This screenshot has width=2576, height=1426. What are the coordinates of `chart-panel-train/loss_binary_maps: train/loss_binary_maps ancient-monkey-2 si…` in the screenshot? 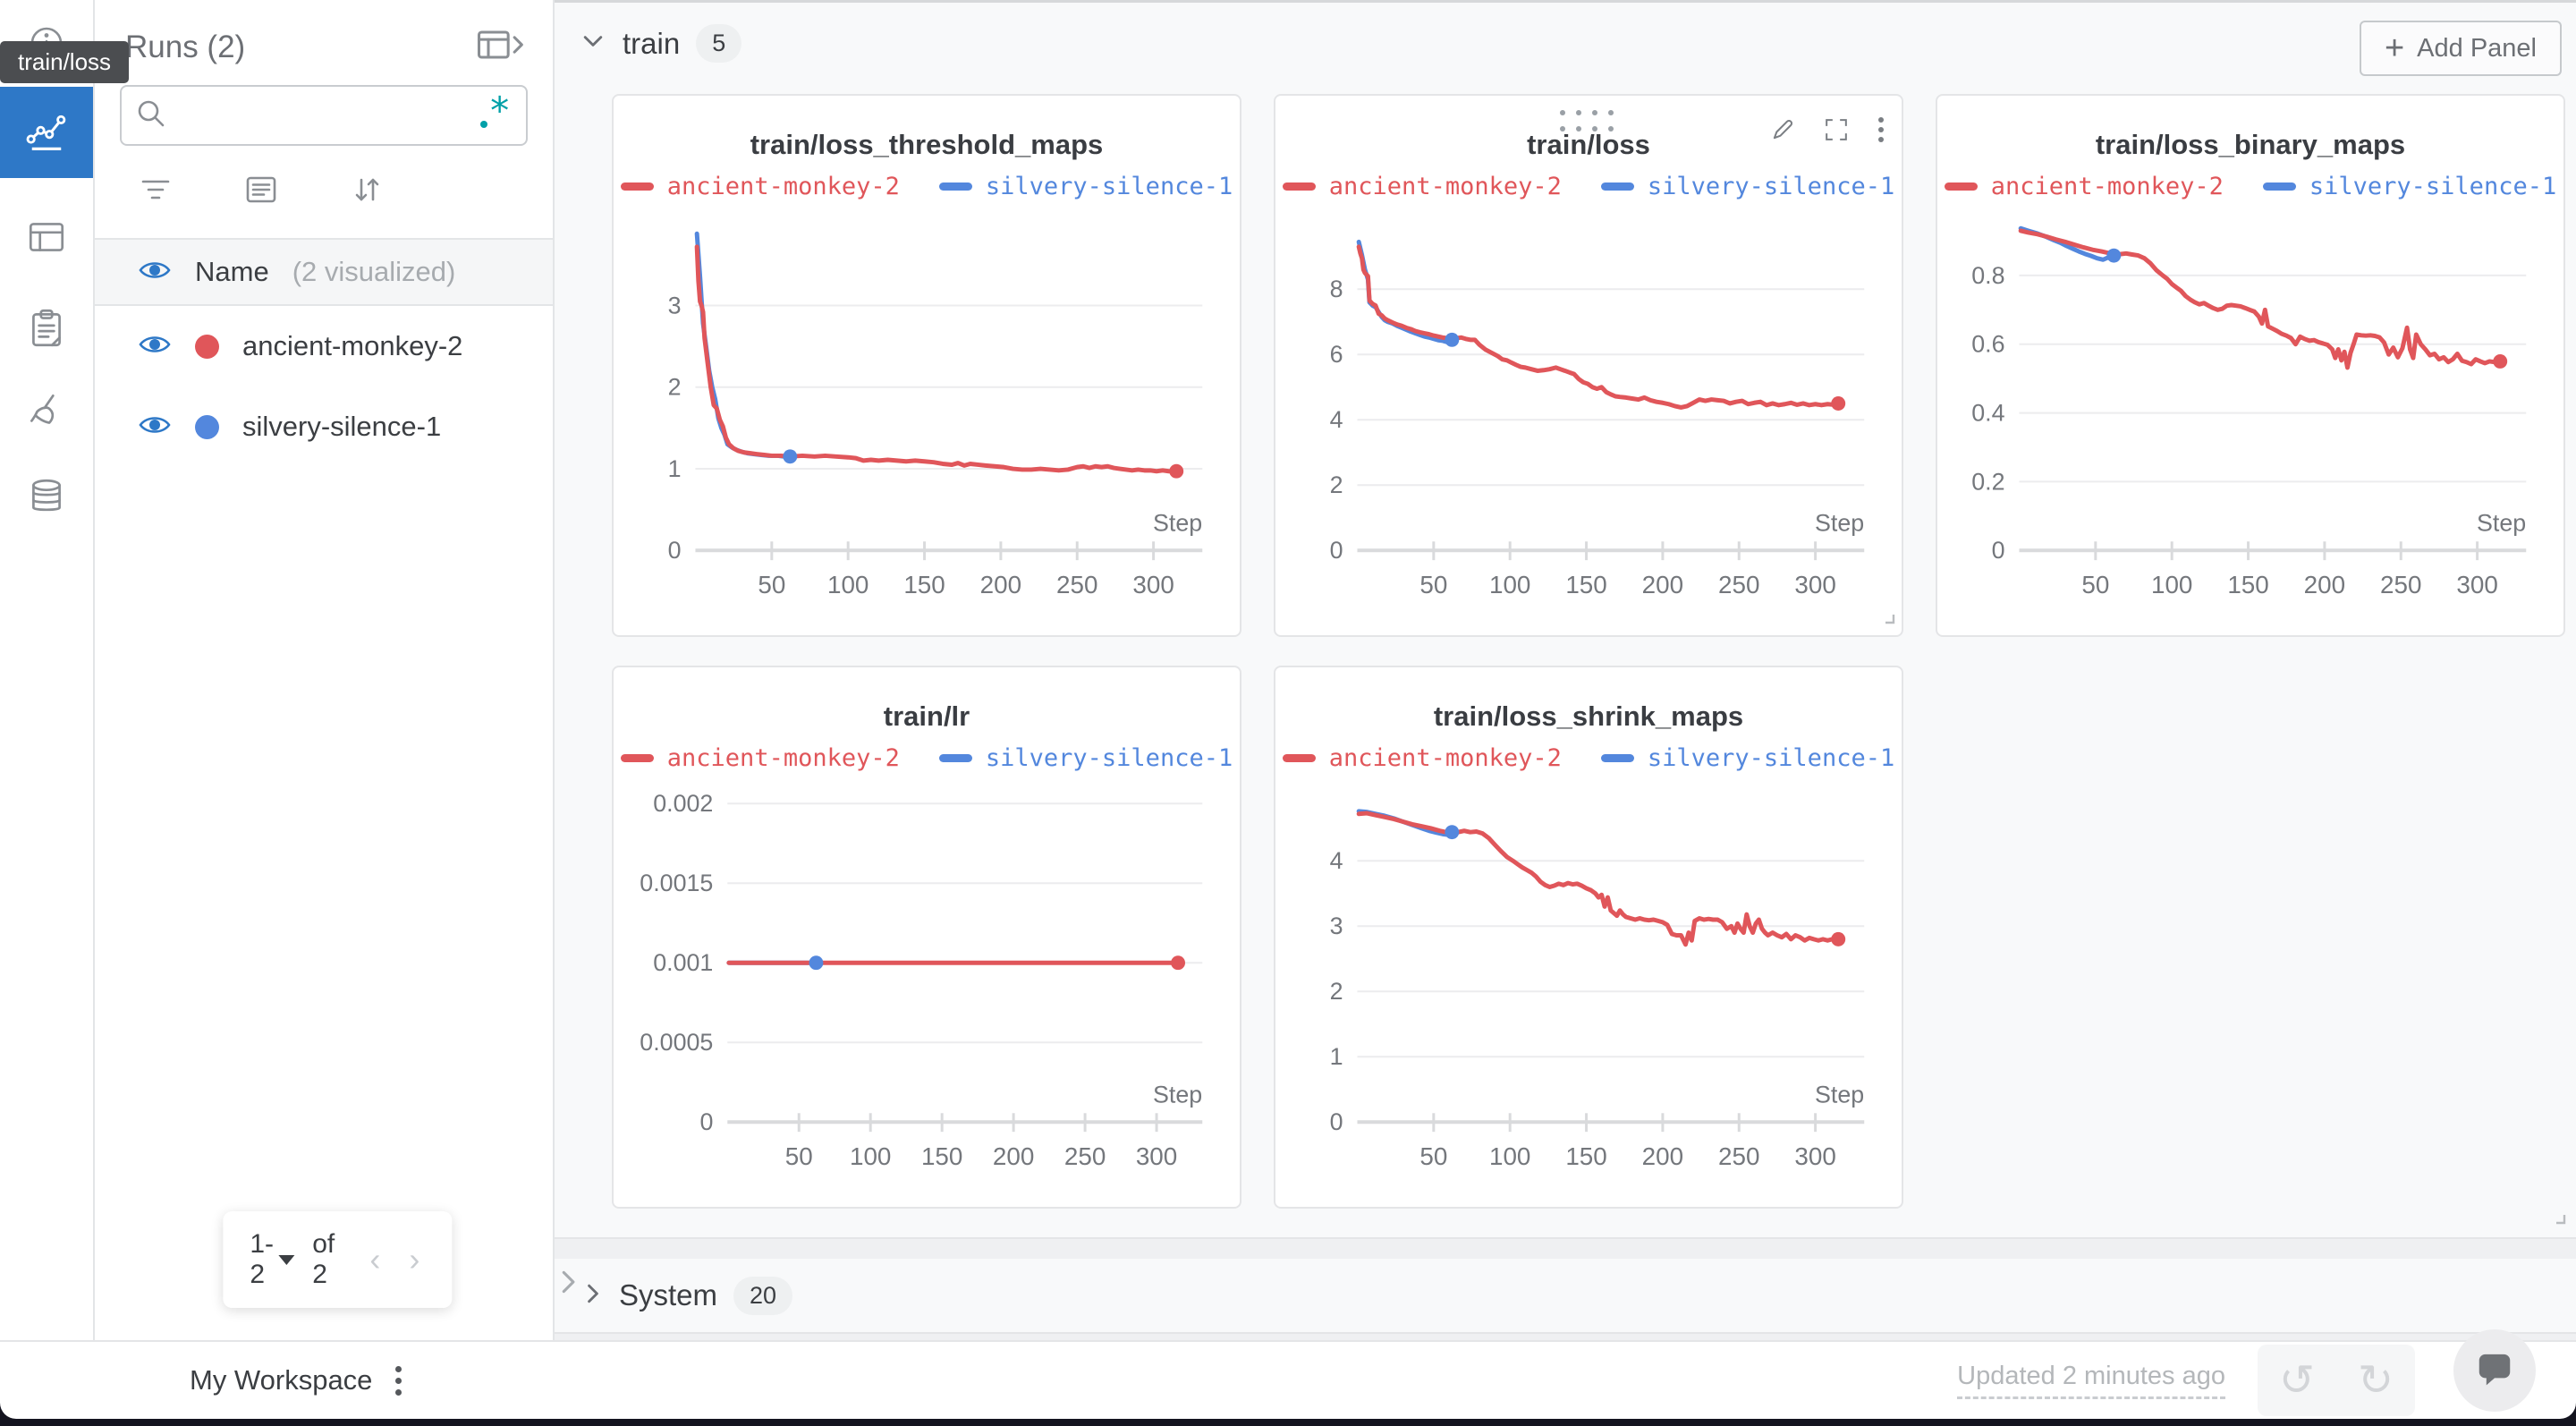 It's located at (2250, 366).